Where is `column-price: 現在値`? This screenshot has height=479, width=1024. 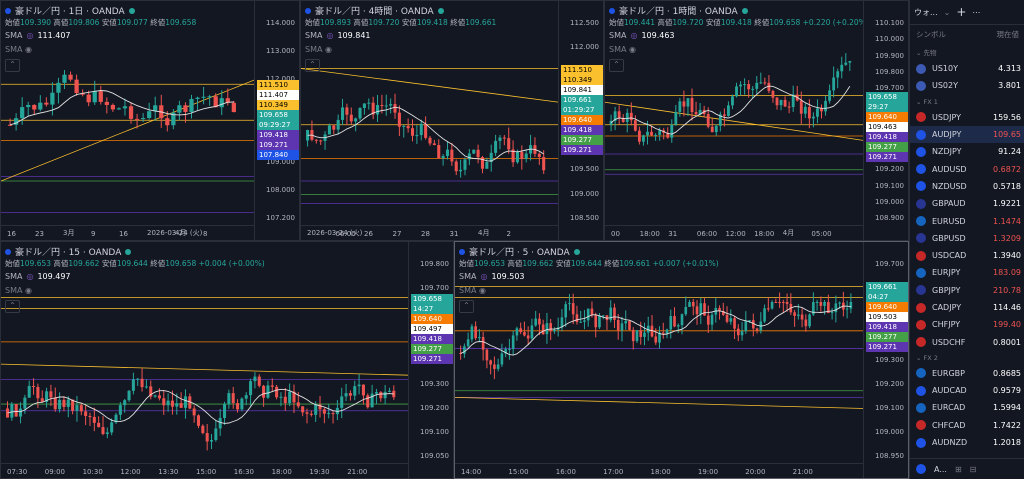
column-price: 現在値 is located at coordinates (1008, 34).